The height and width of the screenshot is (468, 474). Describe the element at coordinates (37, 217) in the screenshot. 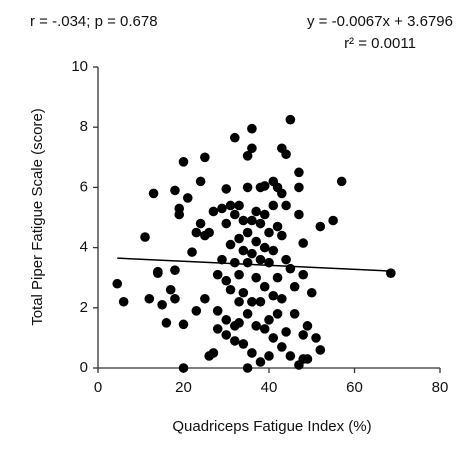

I see `y-axis-label: Total Piper Fatigue Scale (score)` at that location.